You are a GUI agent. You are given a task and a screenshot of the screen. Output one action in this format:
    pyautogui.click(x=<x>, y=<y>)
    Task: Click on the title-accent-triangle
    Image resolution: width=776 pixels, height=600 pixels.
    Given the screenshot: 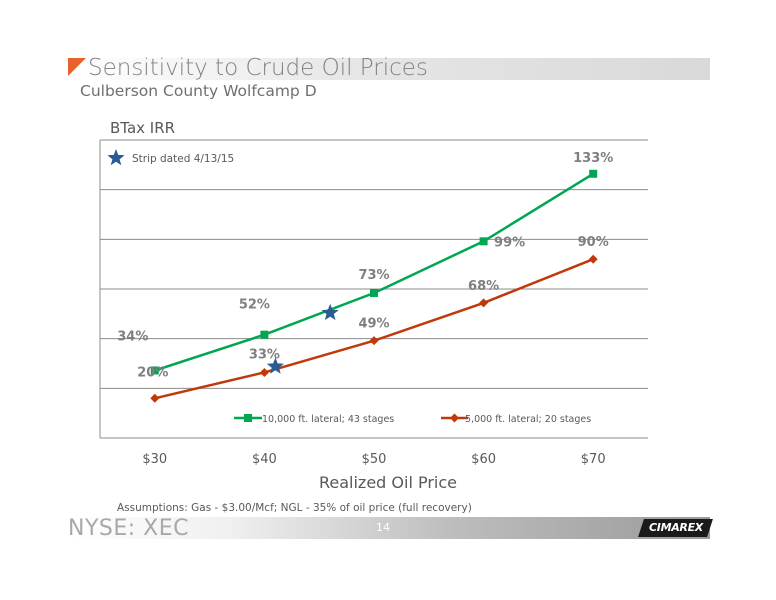 What is the action you would take?
    pyautogui.click(x=77, y=67)
    